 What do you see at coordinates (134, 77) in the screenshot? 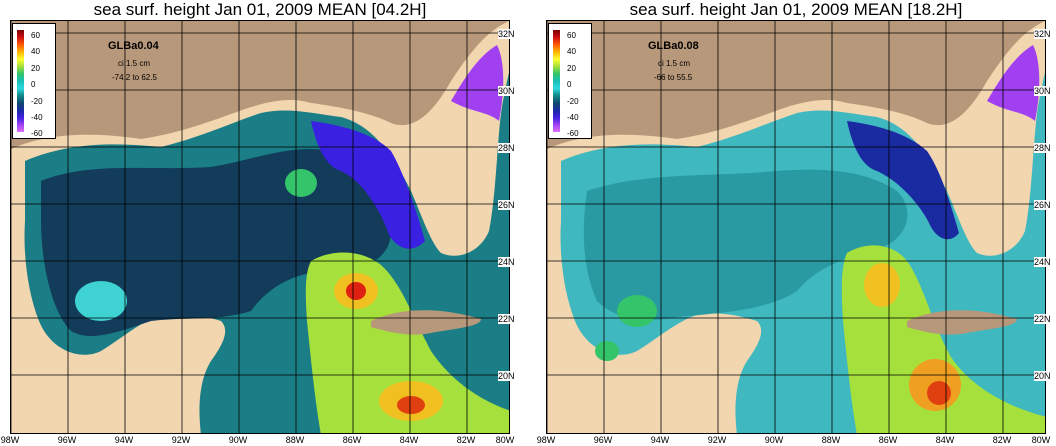
I see `value-range: -74.2 to 62.5` at bounding box center [134, 77].